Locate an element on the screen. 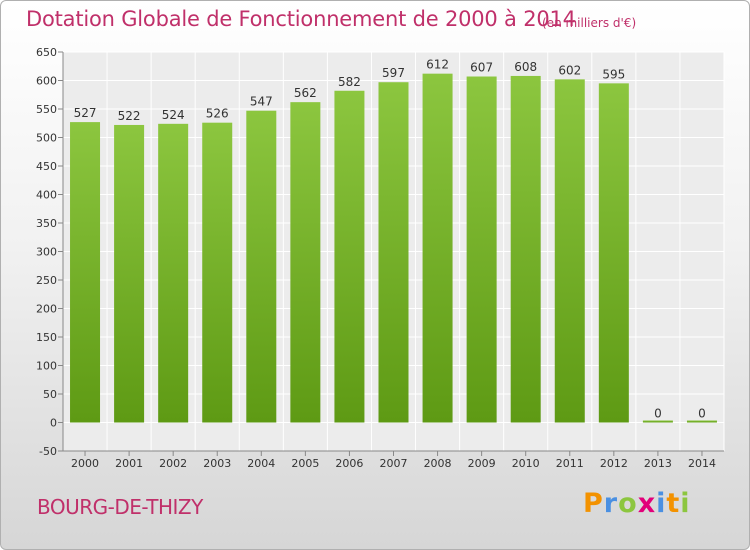 The height and width of the screenshot is (550, 750). y-tick-label: 50 is located at coordinates (50, 394).